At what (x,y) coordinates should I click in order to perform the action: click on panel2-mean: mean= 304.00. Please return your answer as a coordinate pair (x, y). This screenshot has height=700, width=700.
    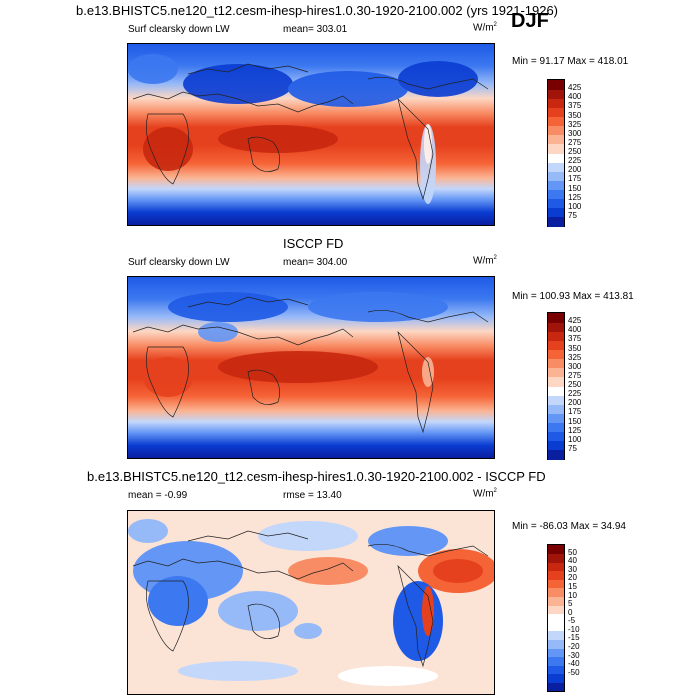
    Looking at the image, I should click on (315, 262).